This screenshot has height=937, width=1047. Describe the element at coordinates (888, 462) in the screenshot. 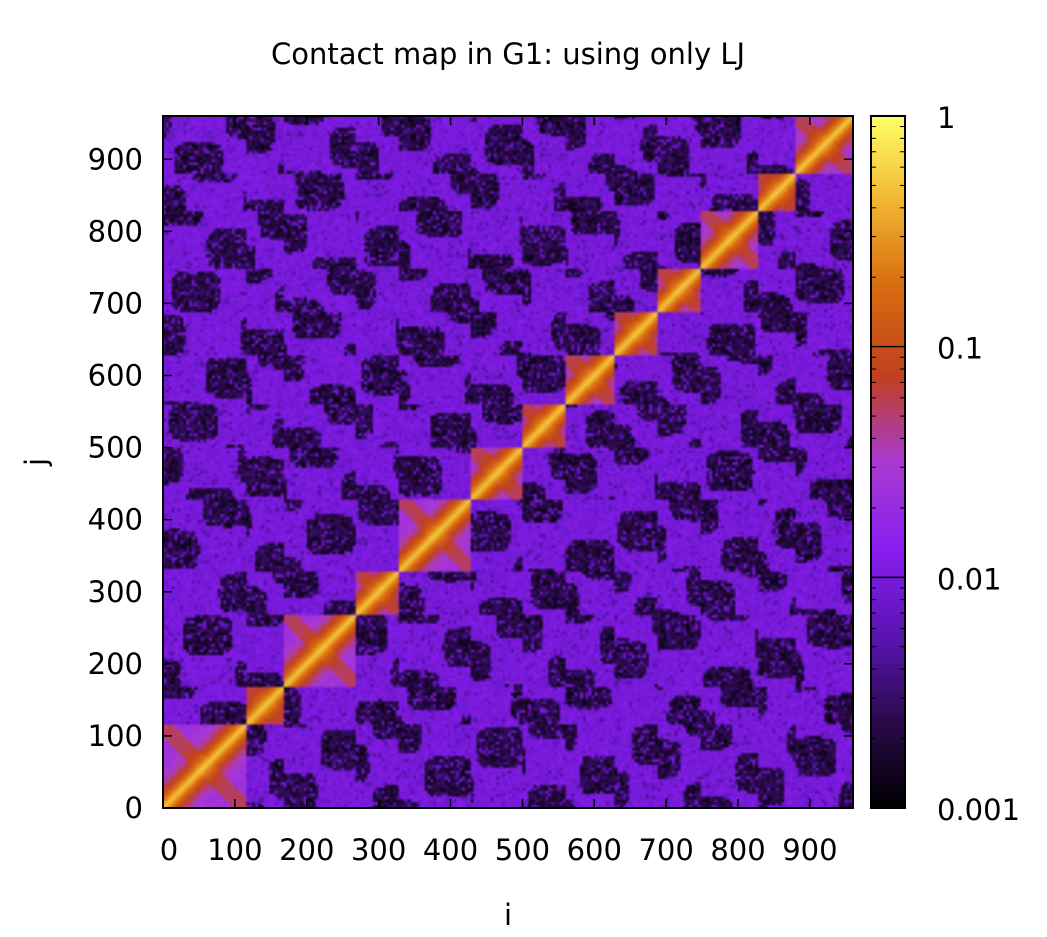

I see `colorbar-gradient` at that location.